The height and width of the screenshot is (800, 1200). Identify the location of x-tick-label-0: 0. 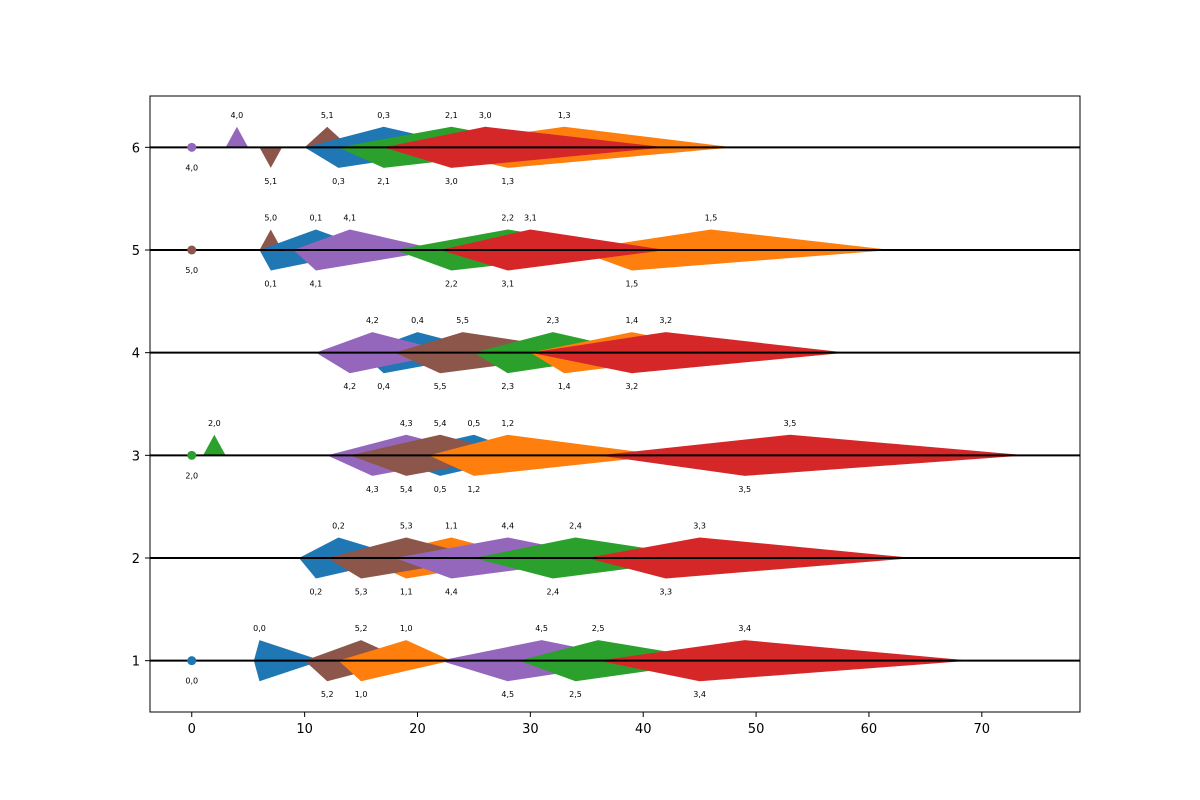
(192, 729).